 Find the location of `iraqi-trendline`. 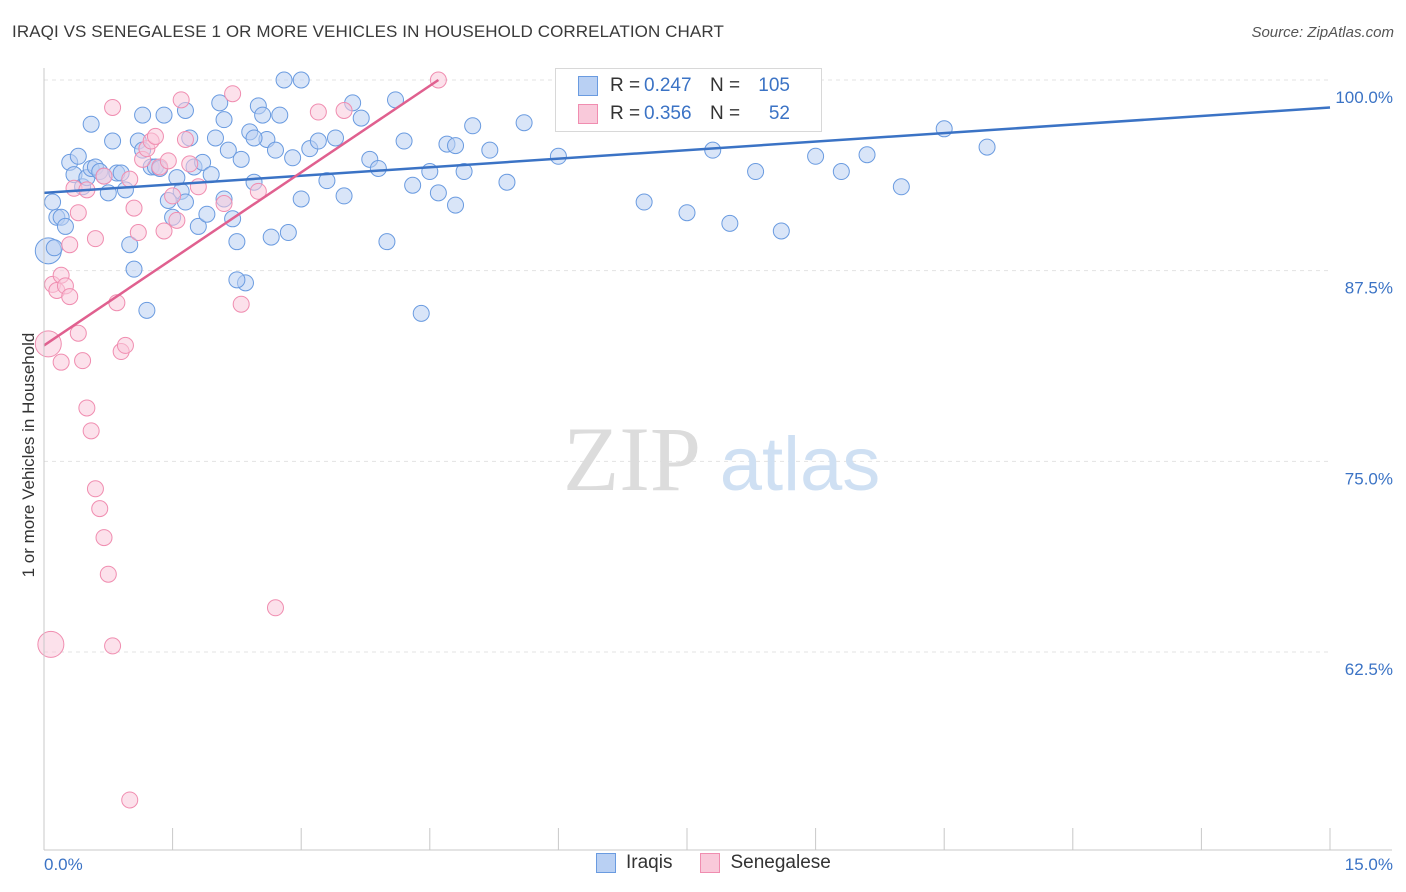

iraqi-trendline is located at coordinates (687, 150).